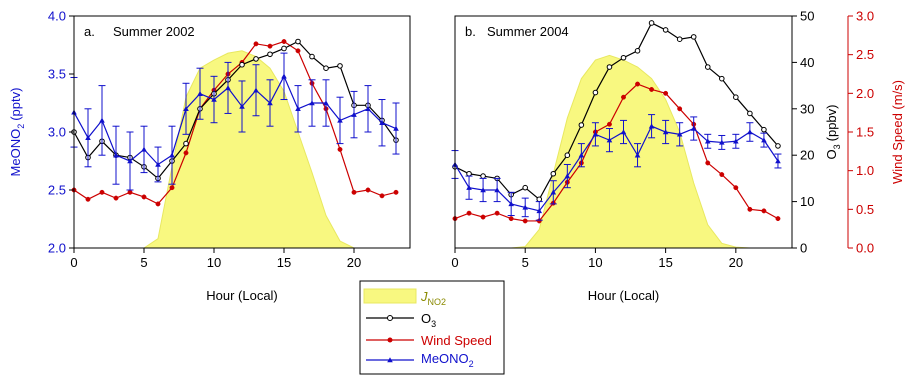 This screenshot has width=911, height=377. Describe the element at coordinates (865, 54) in the screenshot. I see `wind-tick-label: 2.5` at that location.